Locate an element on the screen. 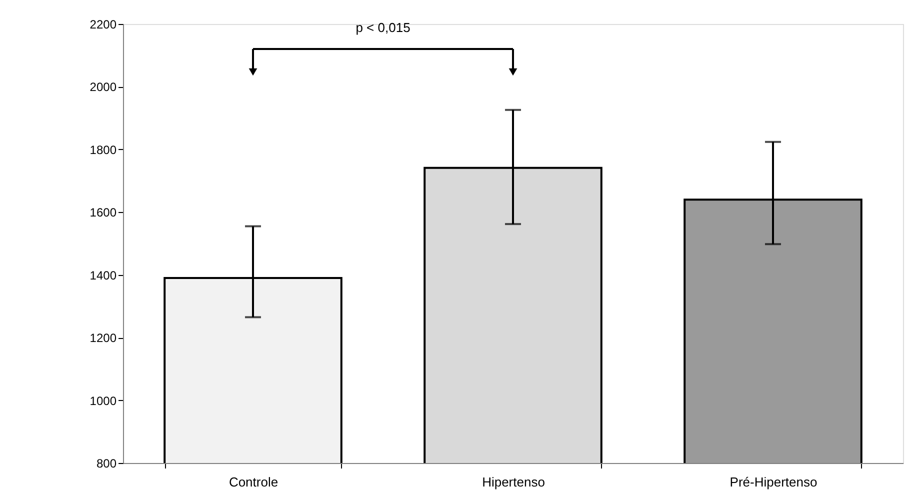 Image resolution: width=917 pixels, height=503 pixels. annotation: p < 0,015 is located at coordinates (383, 27).